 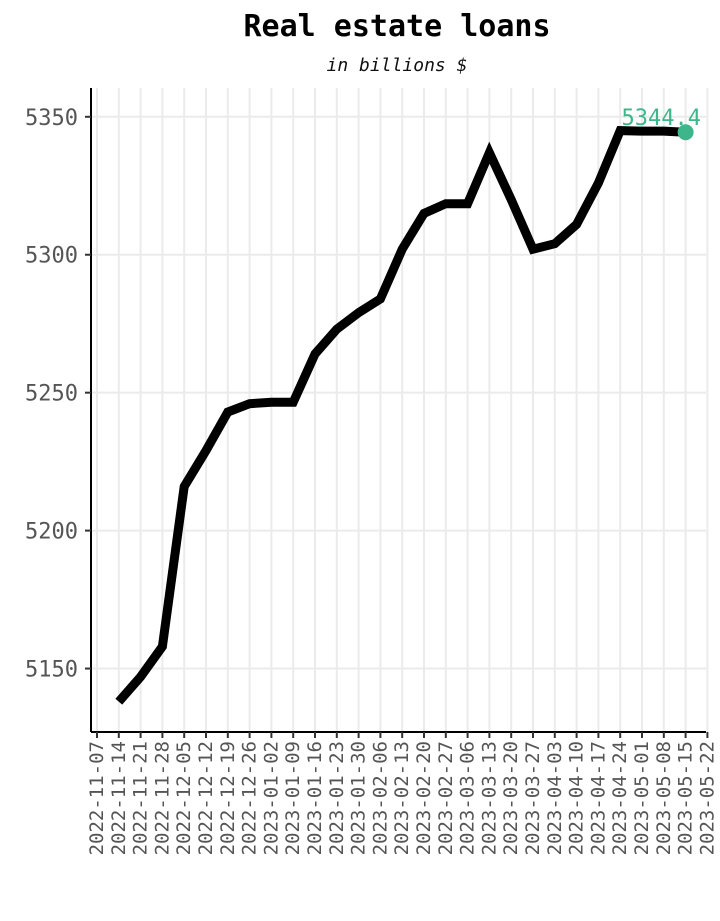 What do you see at coordinates (598, 798) in the screenshot?
I see `x-tick-label: 2023-04-17` at bounding box center [598, 798].